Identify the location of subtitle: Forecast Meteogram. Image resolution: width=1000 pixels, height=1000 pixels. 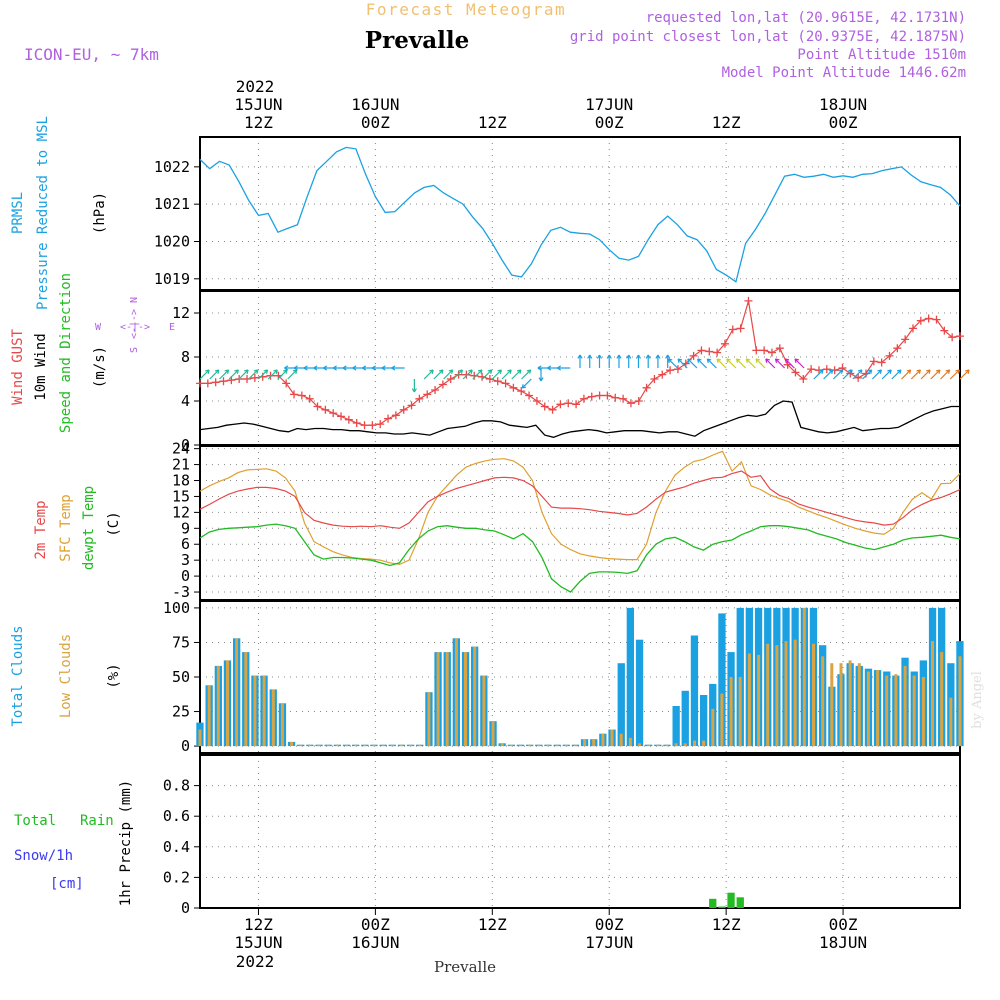
(466, 9).